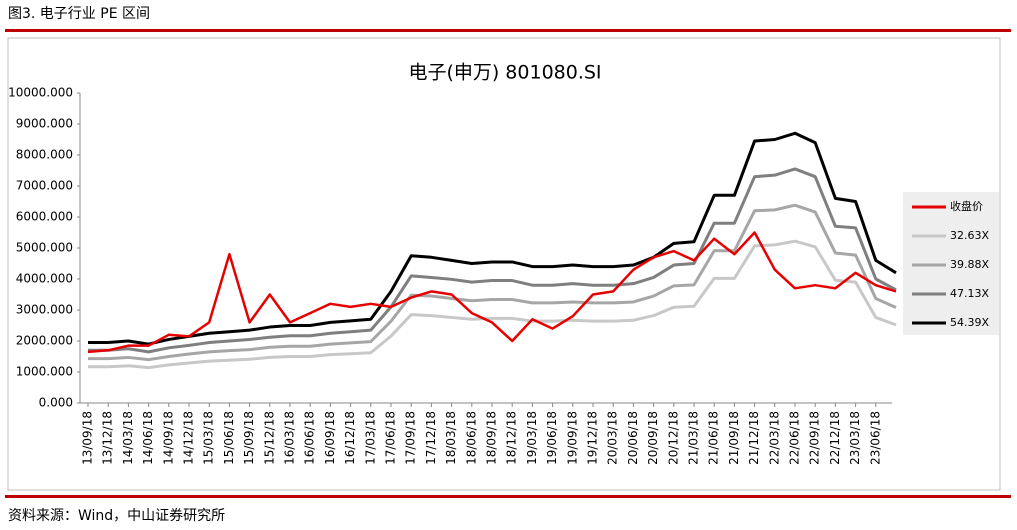 This screenshot has height=530, width=1017. I want to click on legend-label: 47.13X, so click(969, 293).